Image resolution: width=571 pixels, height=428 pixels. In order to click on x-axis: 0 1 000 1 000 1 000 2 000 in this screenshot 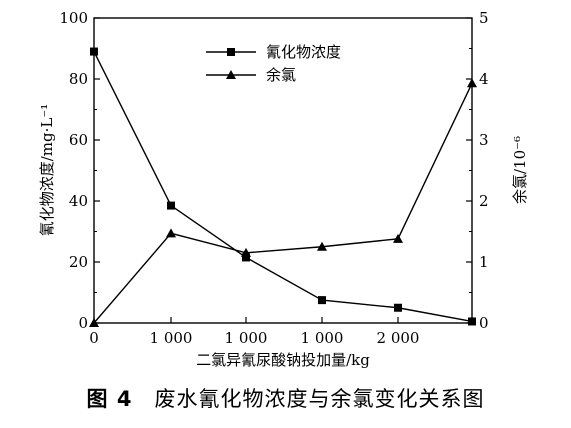, I will do `click(281, 332)`.